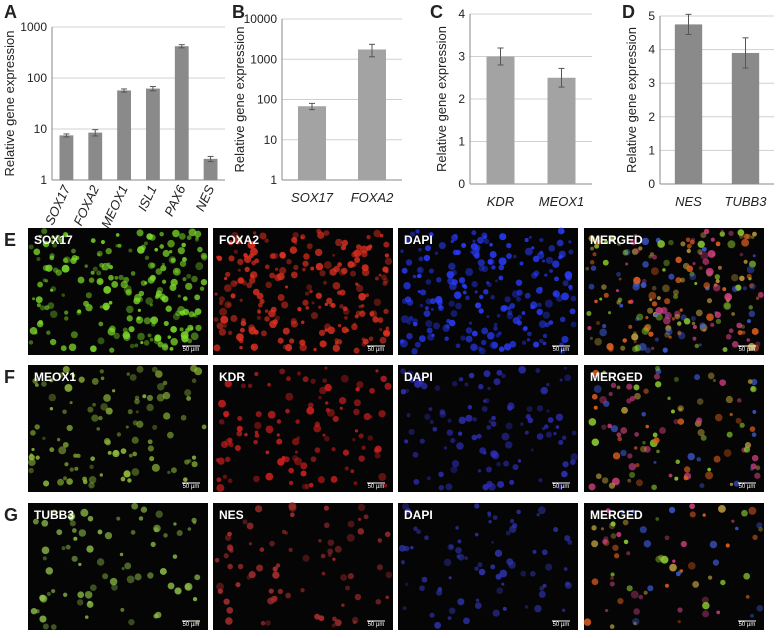 The height and width of the screenshot is (638, 777). What do you see at coordinates (11, 515) in the screenshot?
I see `row-letter: G` at bounding box center [11, 515].